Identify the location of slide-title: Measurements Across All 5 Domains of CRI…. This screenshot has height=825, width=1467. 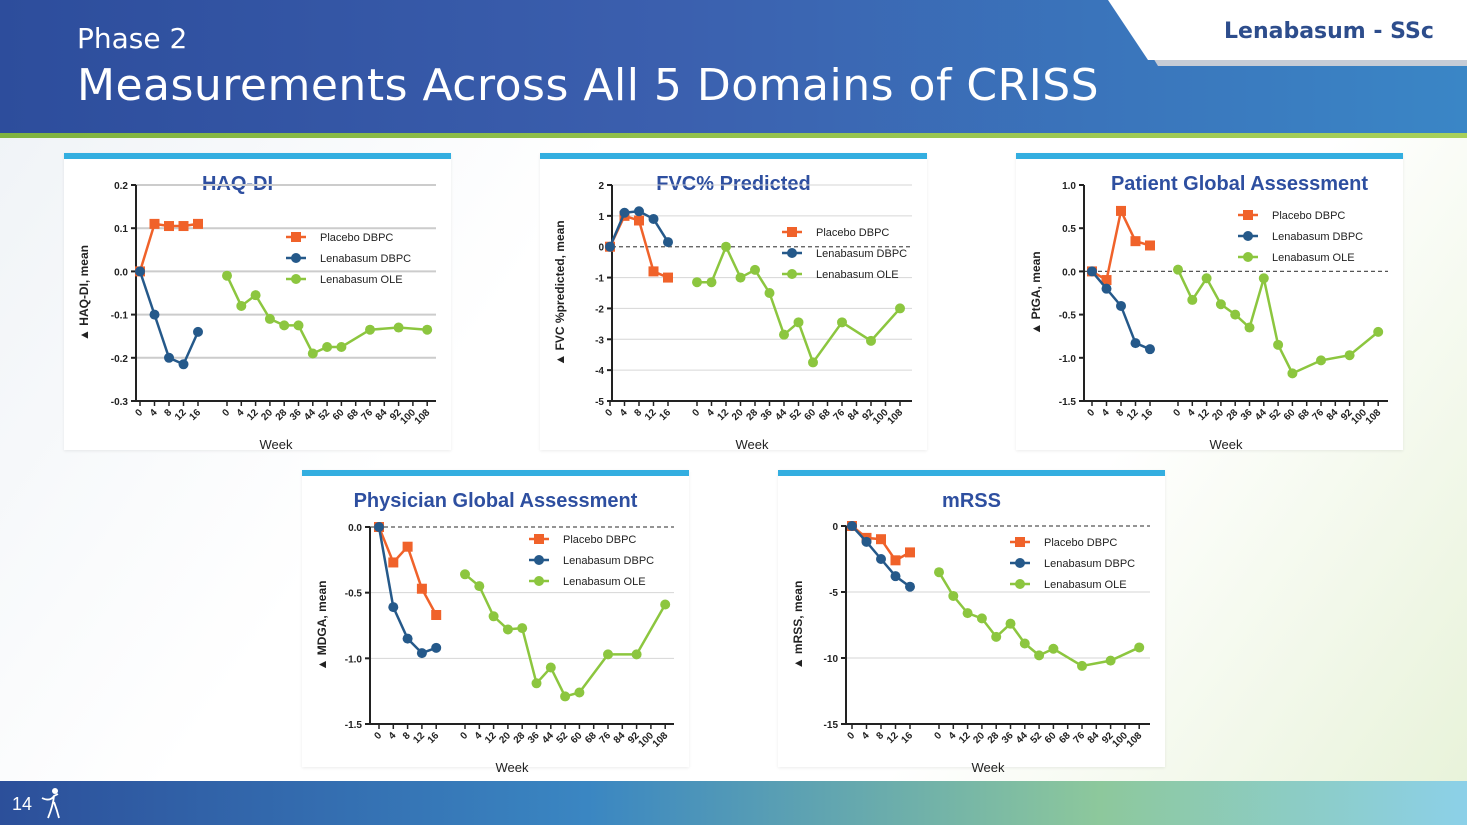
(588, 85).